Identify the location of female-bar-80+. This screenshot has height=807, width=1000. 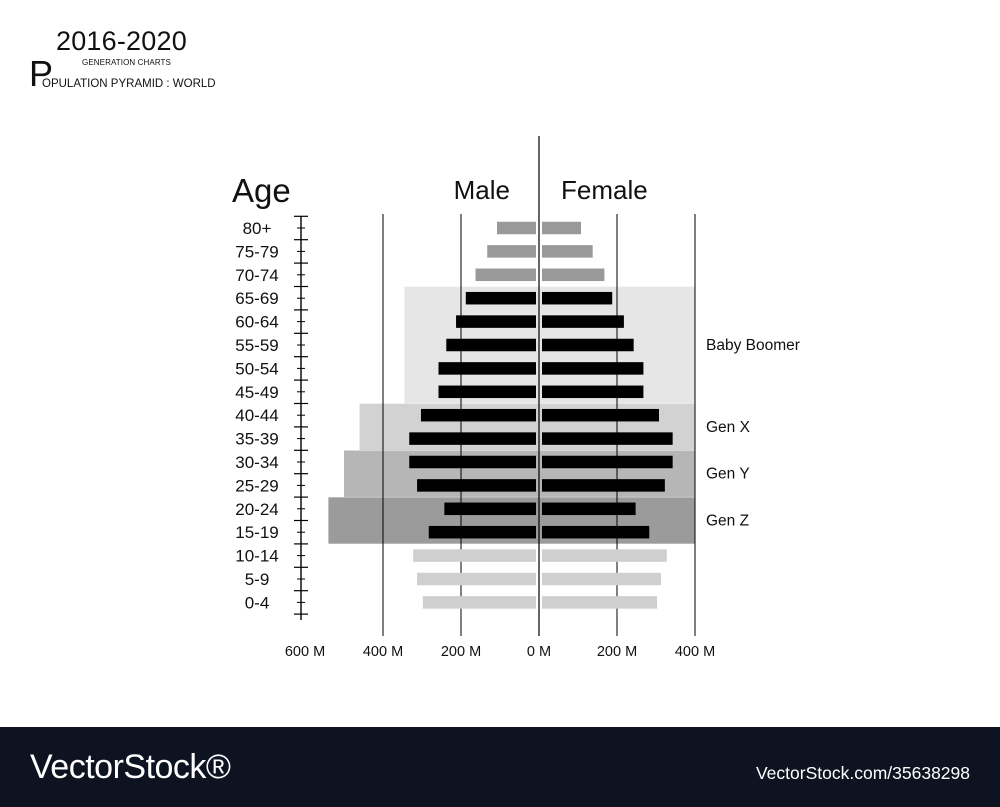
(561, 228).